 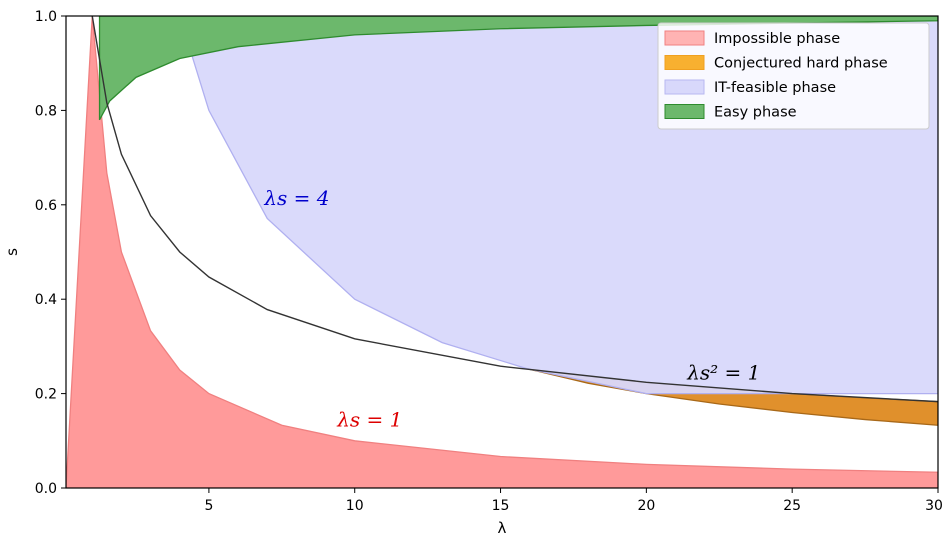 I want to click on y-tick-label: 0.0, so click(x=46, y=489).